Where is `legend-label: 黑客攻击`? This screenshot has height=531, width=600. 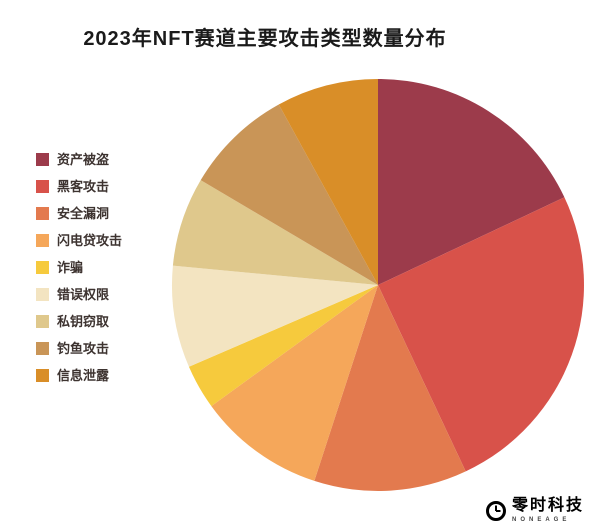 legend-label: 黑客攻击 is located at coordinates (83, 186).